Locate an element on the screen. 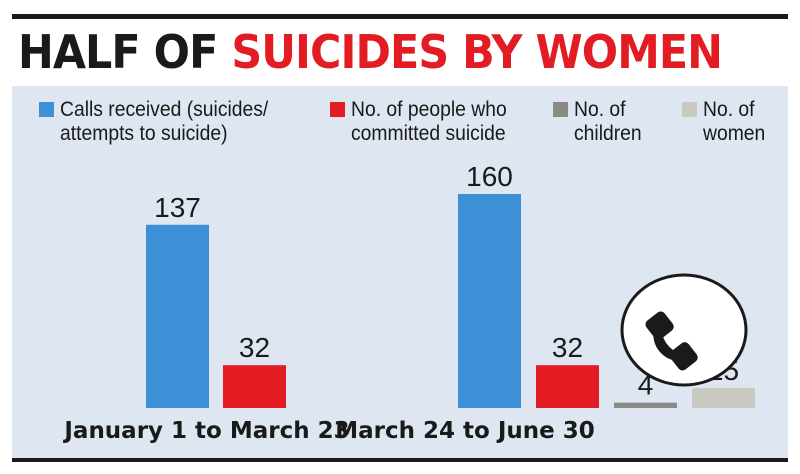 The image size is (800, 474). legend-swatch-suicides is located at coordinates (337, 109).